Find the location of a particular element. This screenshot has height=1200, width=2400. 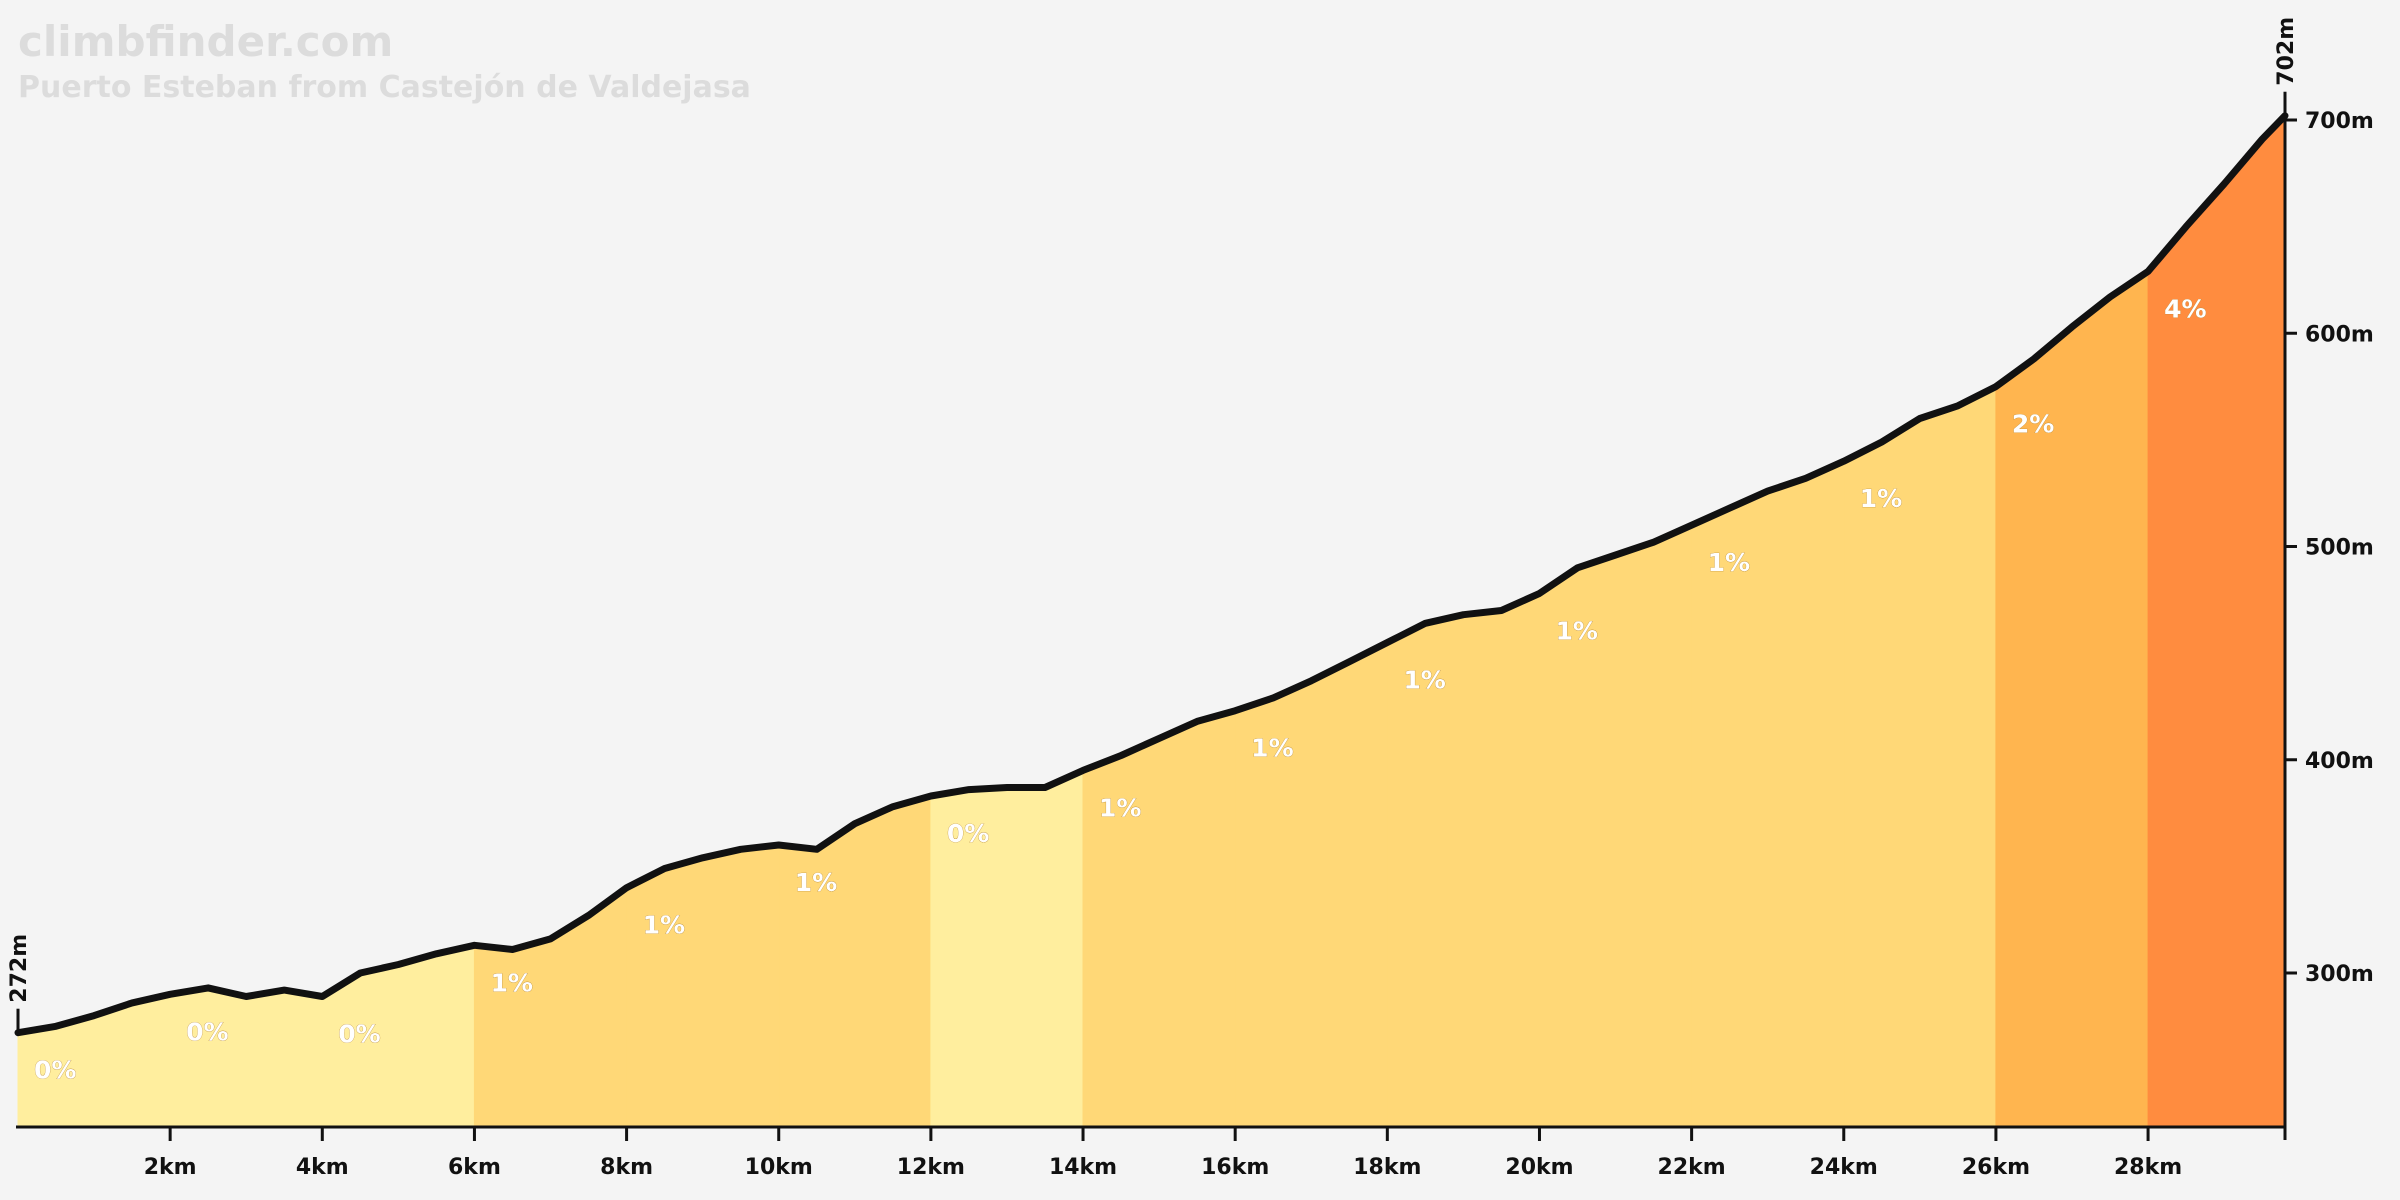

start-elevation-label: 272m is located at coordinates (19, 968).